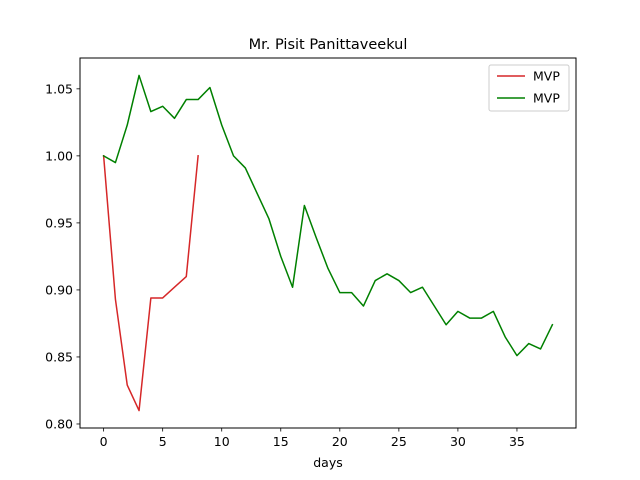 The height and width of the screenshot is (480, 640). I want to click on x-axis: 0 5 10 15 20 25 30 35, so click(312, 438).